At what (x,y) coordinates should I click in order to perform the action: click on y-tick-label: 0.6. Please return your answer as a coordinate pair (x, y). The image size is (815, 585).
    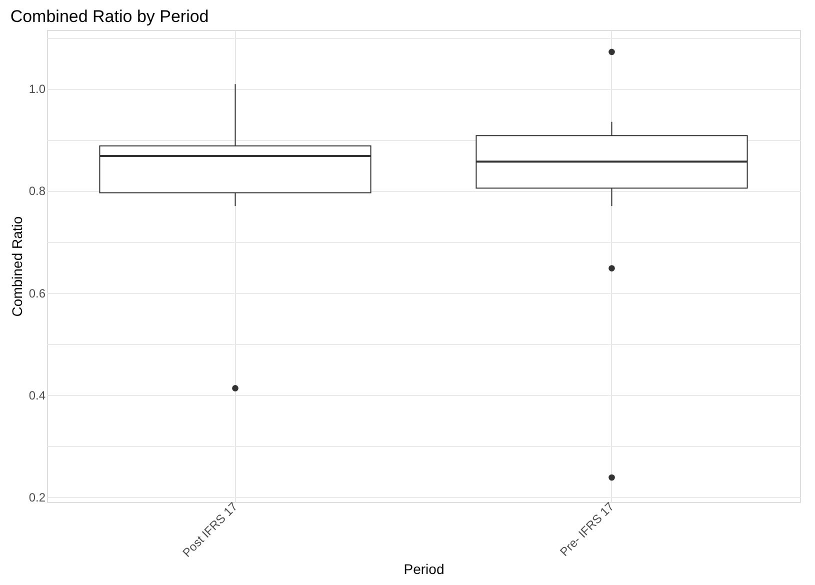
    Looking at the image, I should click on (37, 293).